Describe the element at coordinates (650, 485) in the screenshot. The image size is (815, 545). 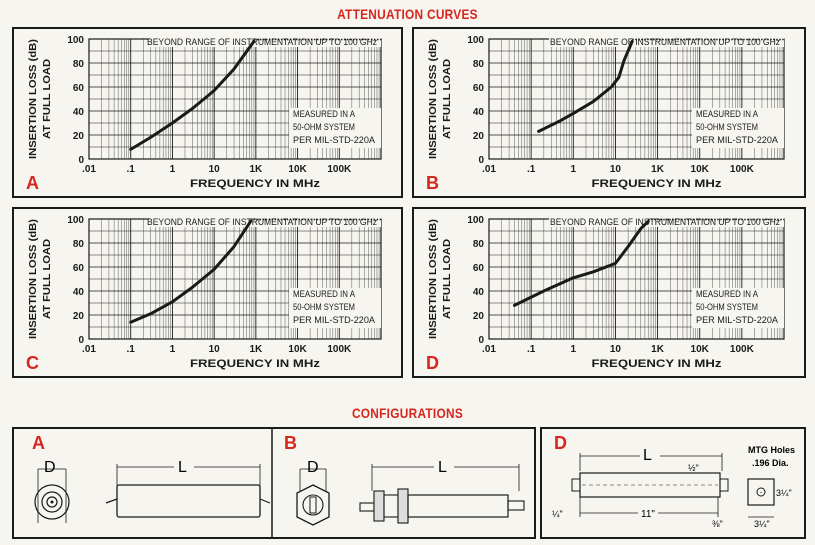
I see `config-d-body` at that location.